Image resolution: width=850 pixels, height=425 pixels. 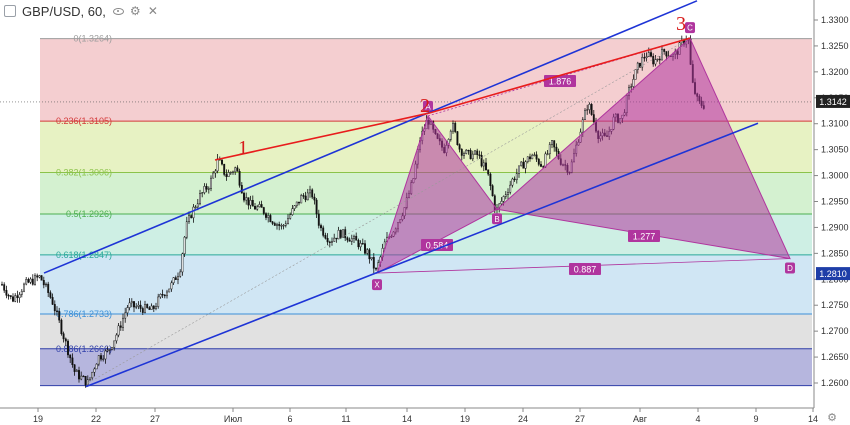 What do you see at coordinates (10, 11) in the screenshot?
I see `collapse-icon` at bounding box center [10, 11].